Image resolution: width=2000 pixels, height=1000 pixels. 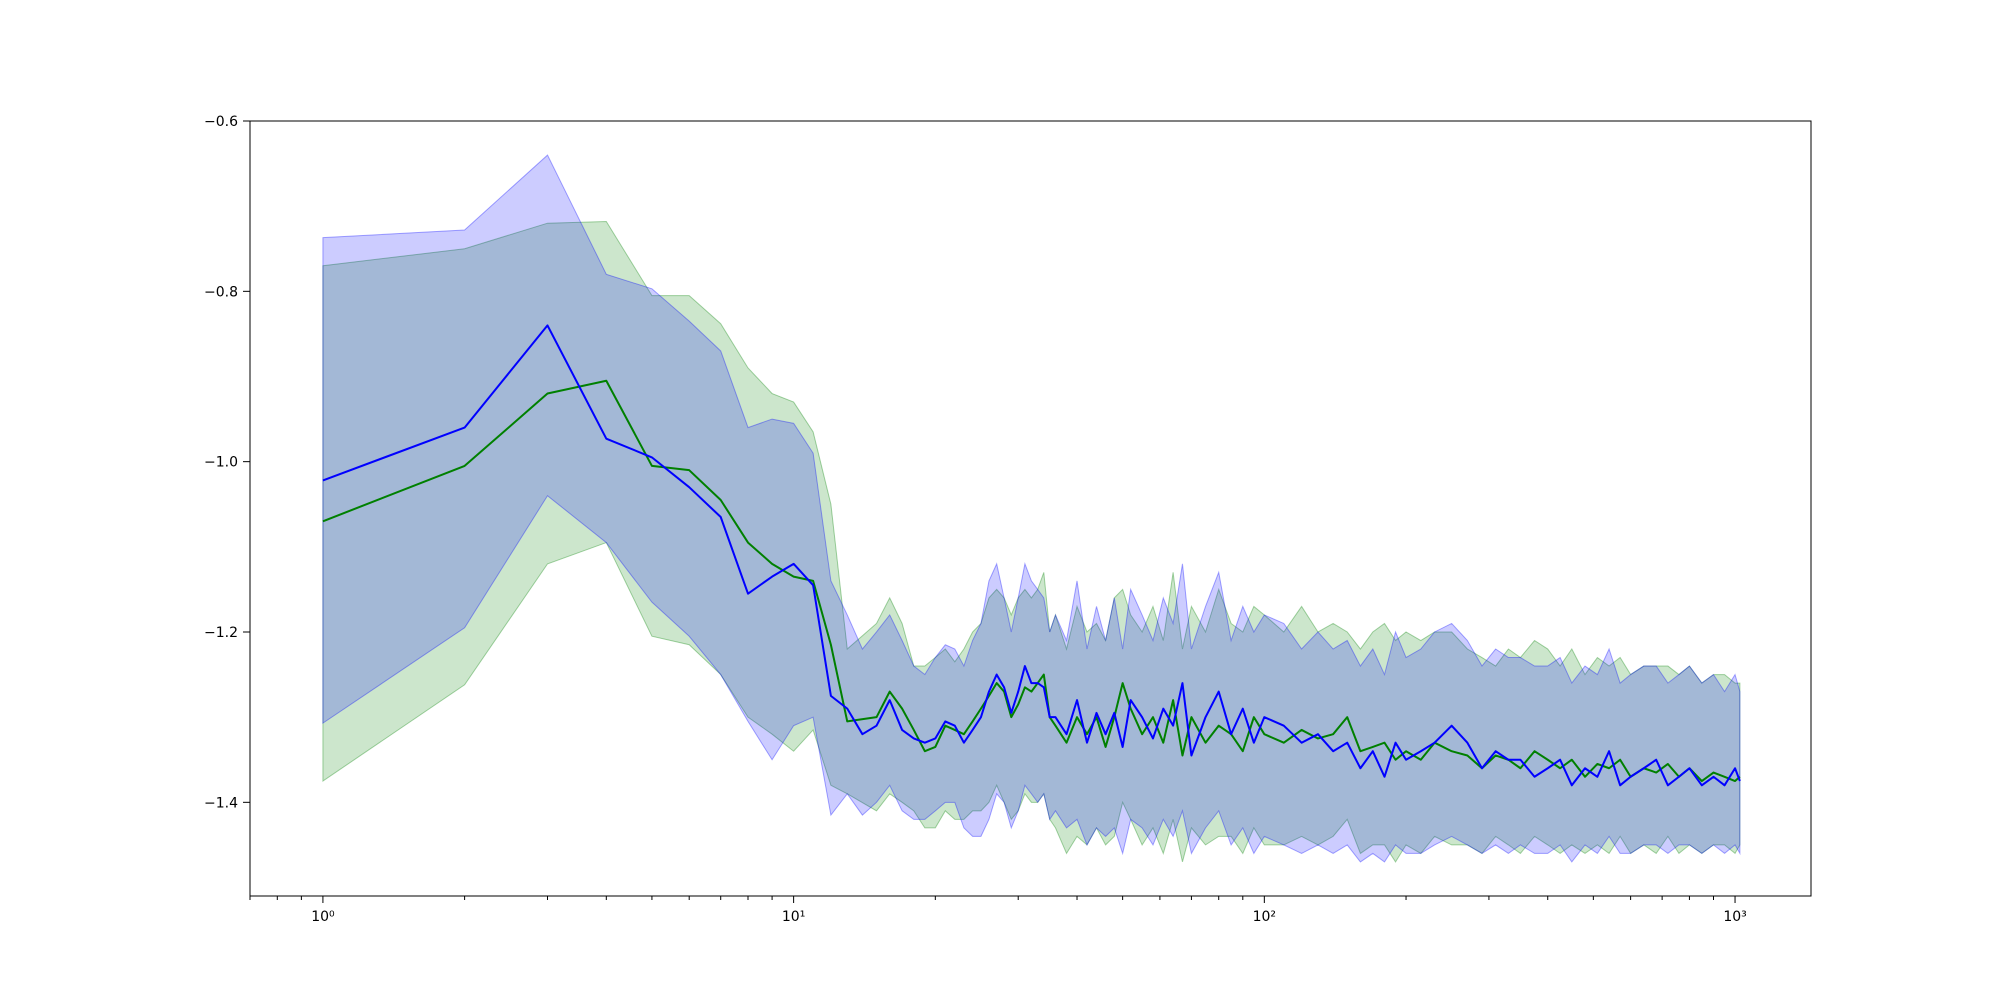 What do you see at coordinates (1734, 917) in the screenshot?
I see `x-tick-label: 10³` at bounding box center [1734, 917].